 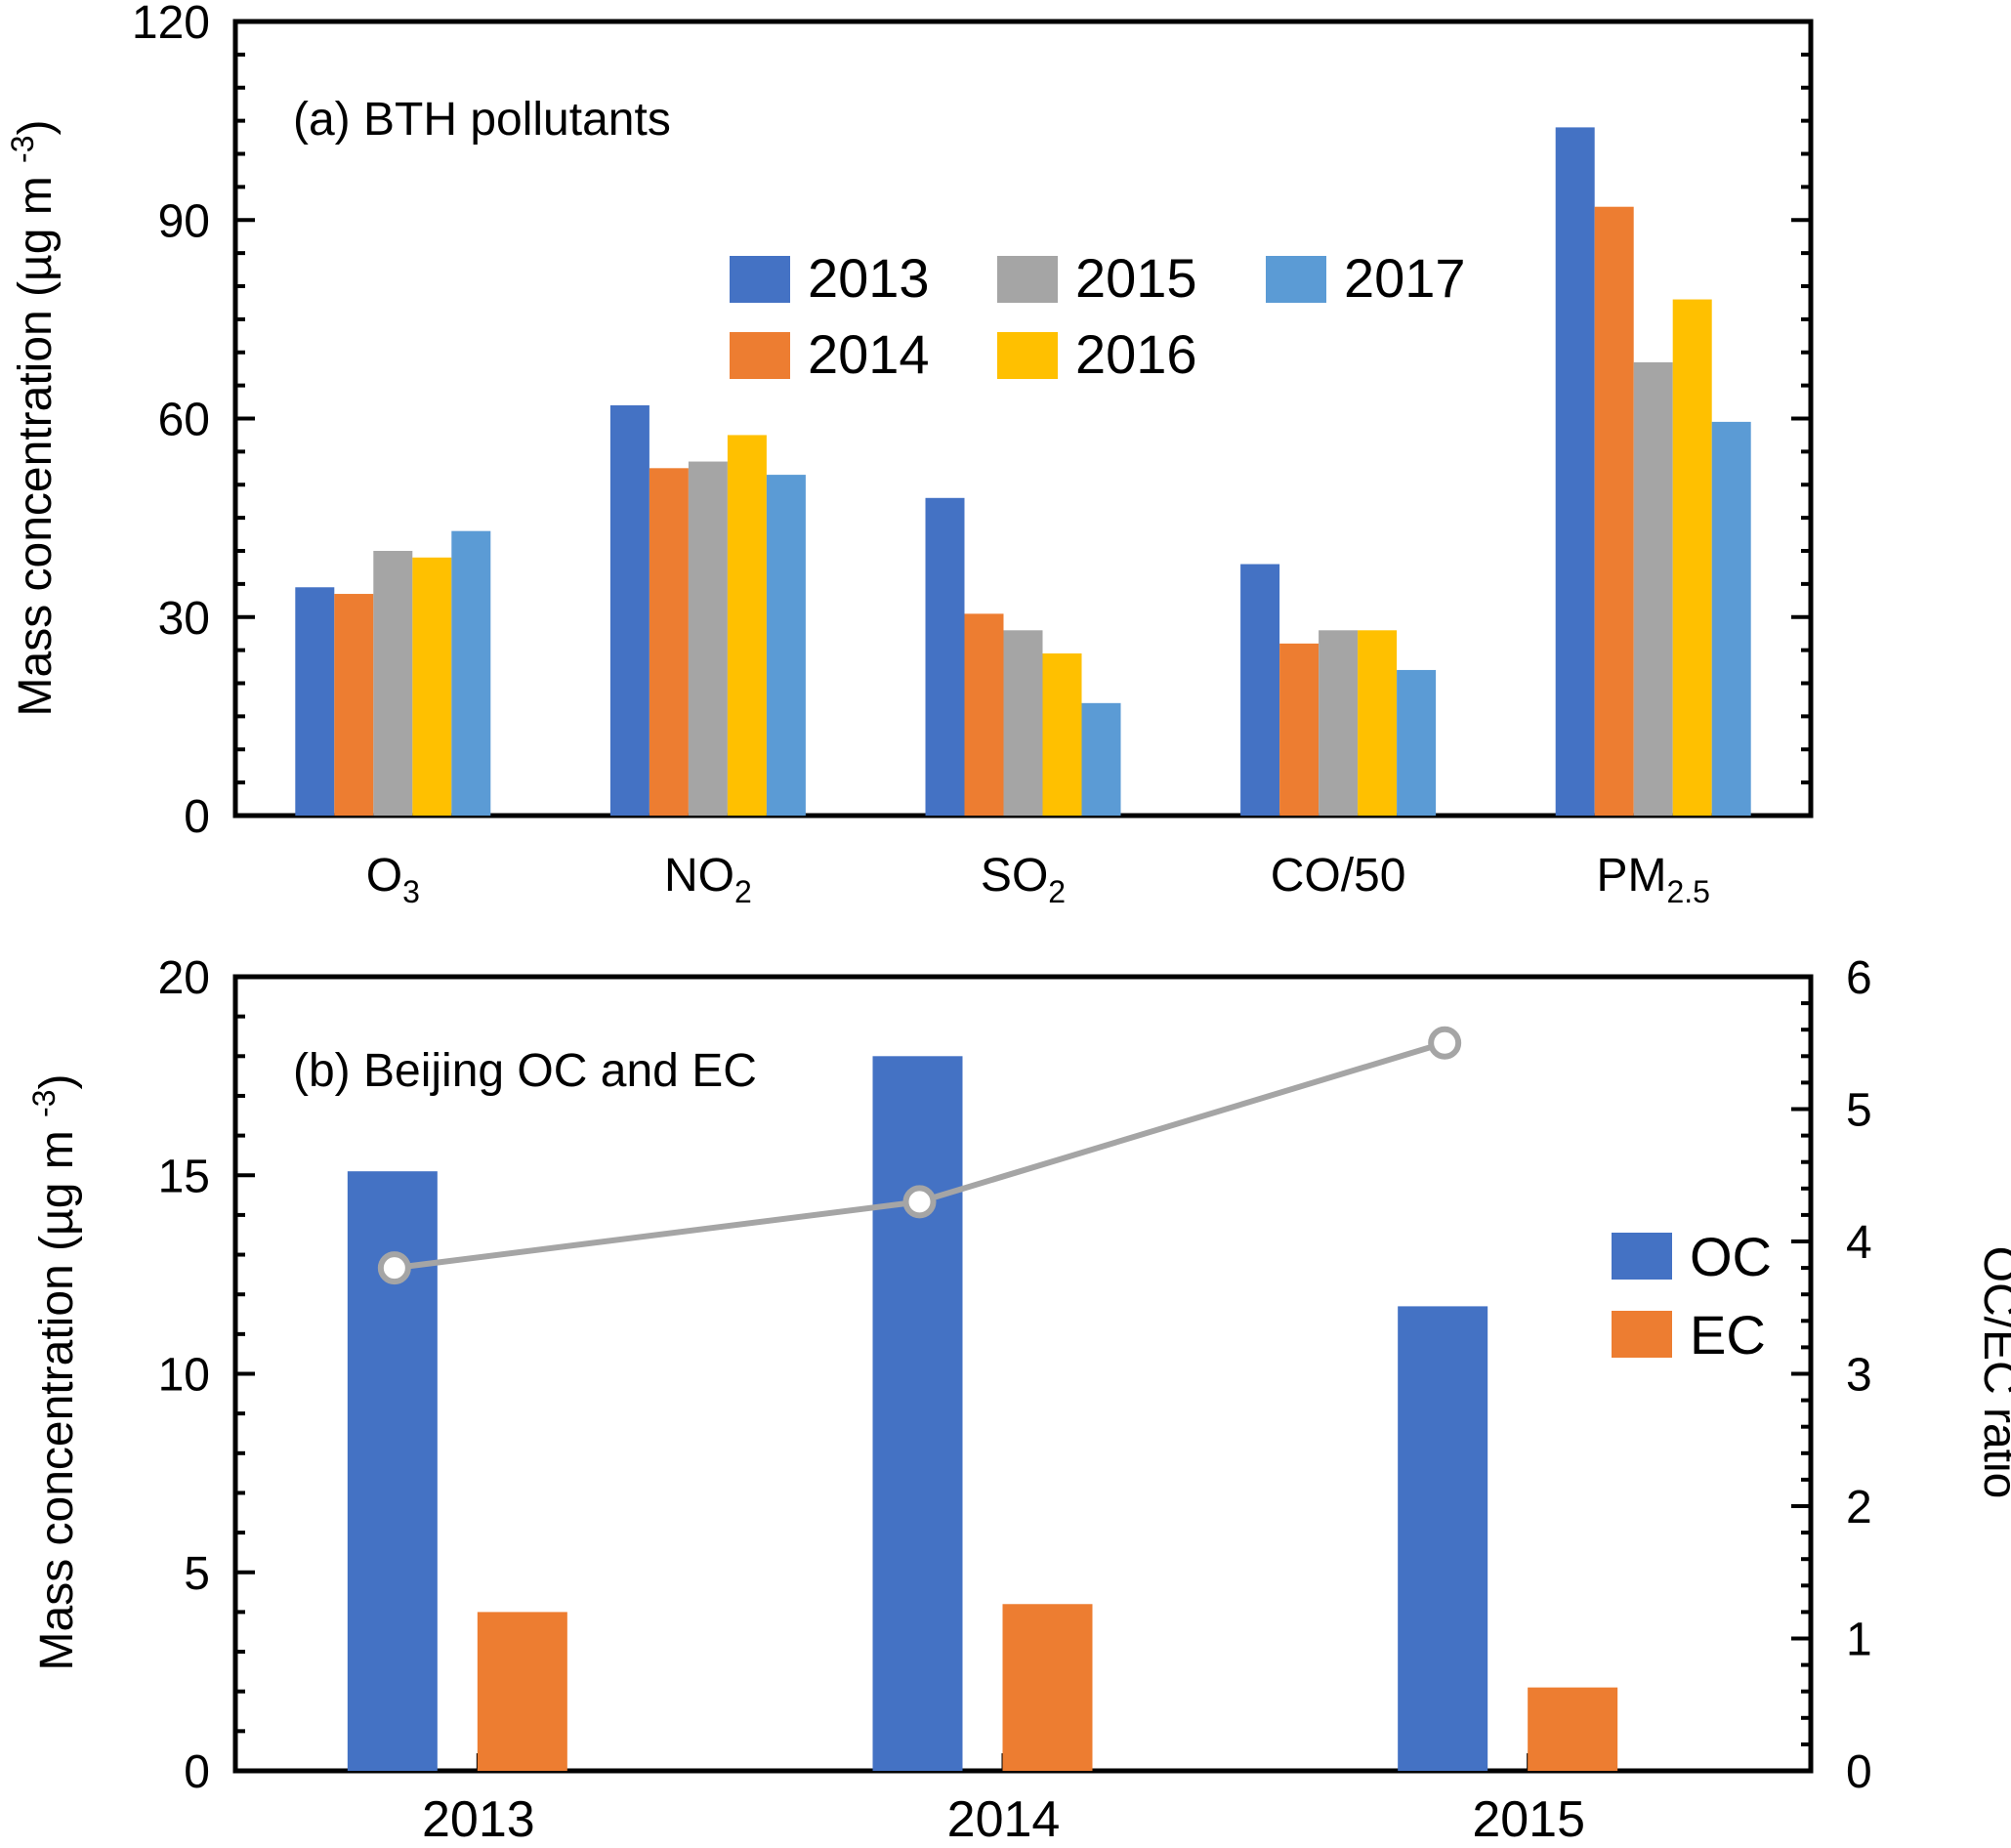 What do you see at coordinates (1062, 734) in the screenshot?
I see `bar-SO-2016` at bounding box center [1062, 734].